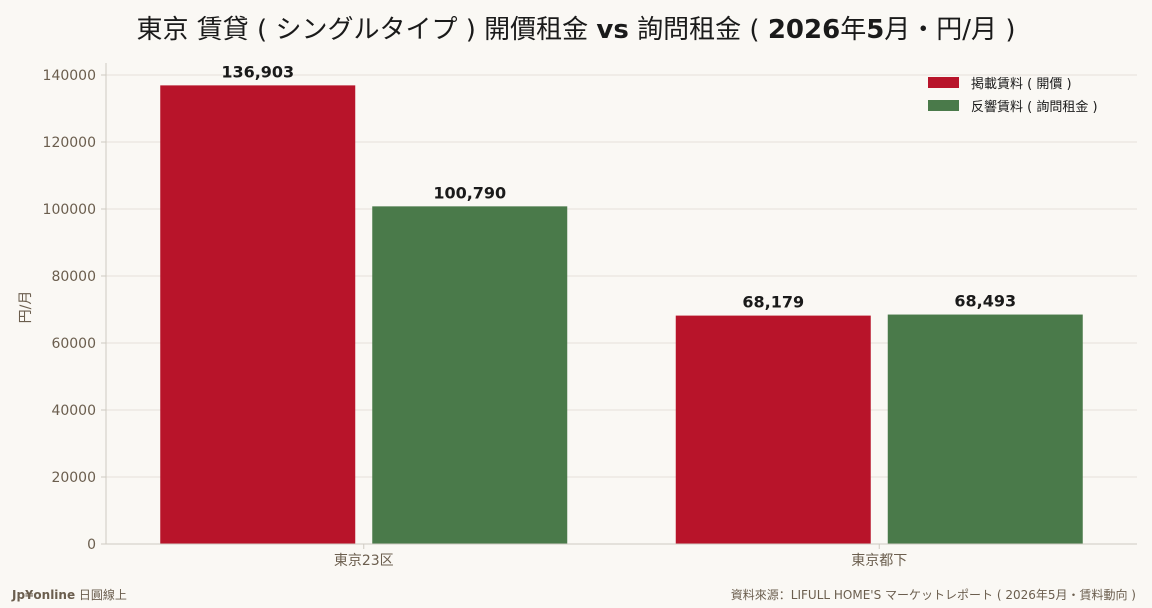 The image size is (1152, 608). What do you see at coordinates (1034, 107) in the screenshot?
I see `legend-label: 反響賃料 ( 詢問租金 )` at bounding box center [1034, 107].